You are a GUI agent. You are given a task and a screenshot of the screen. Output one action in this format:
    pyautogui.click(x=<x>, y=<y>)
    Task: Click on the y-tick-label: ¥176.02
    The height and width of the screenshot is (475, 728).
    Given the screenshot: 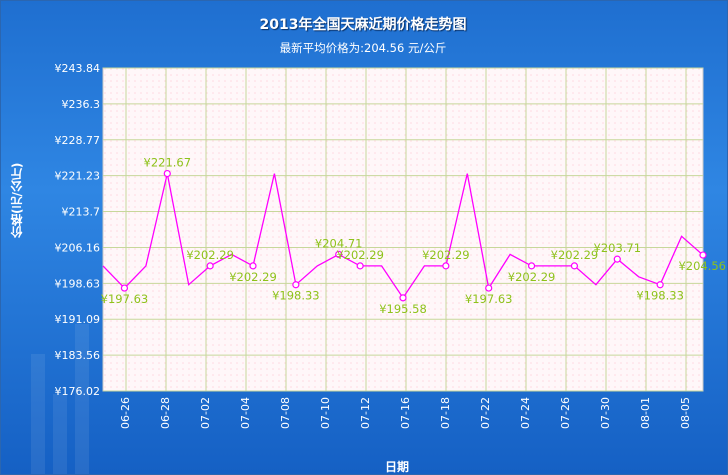 What is the action you would take?
    pyautogui.click(x=78, y=391)
    